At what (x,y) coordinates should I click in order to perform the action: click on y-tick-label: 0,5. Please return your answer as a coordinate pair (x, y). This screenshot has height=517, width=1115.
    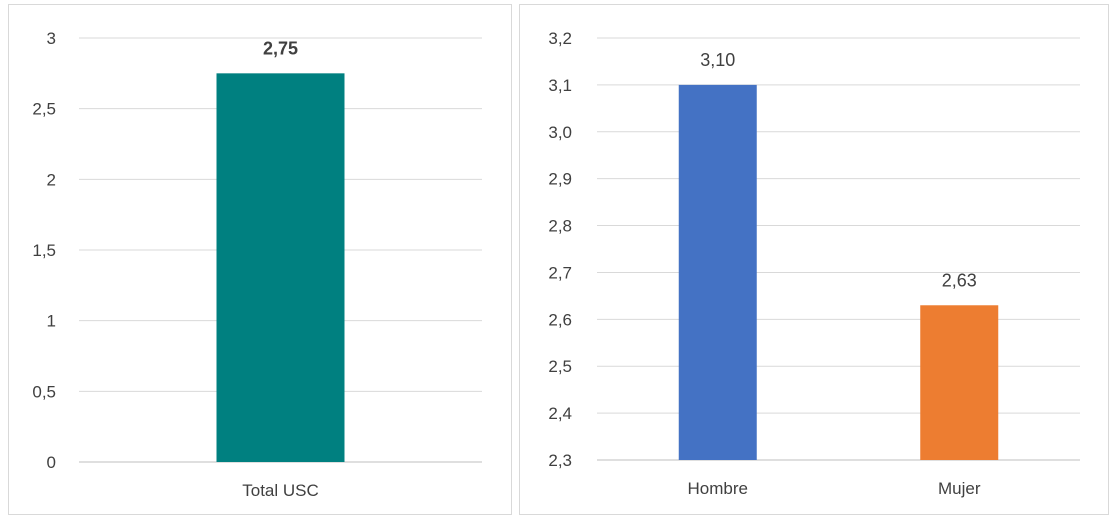
    Looking at the image, I should click on (44, 391).